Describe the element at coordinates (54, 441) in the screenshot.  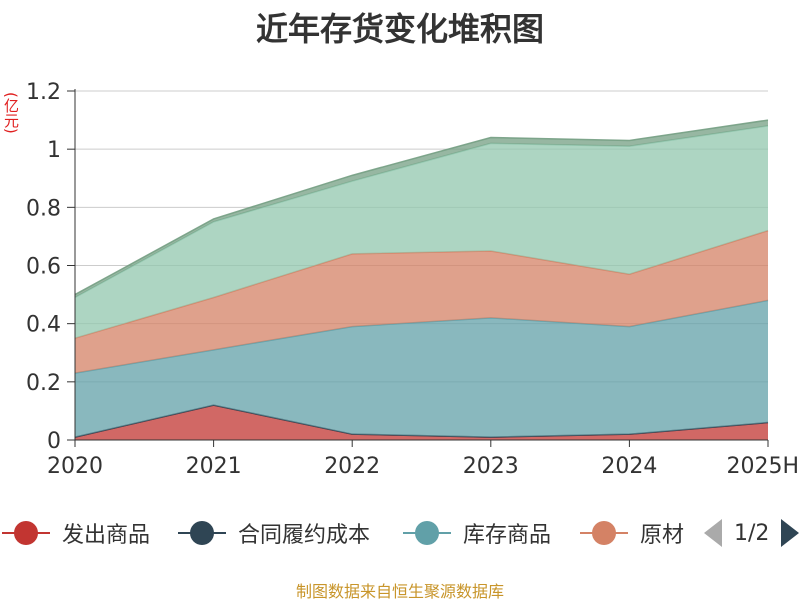
I see `y-tick-label: 0` at that location.